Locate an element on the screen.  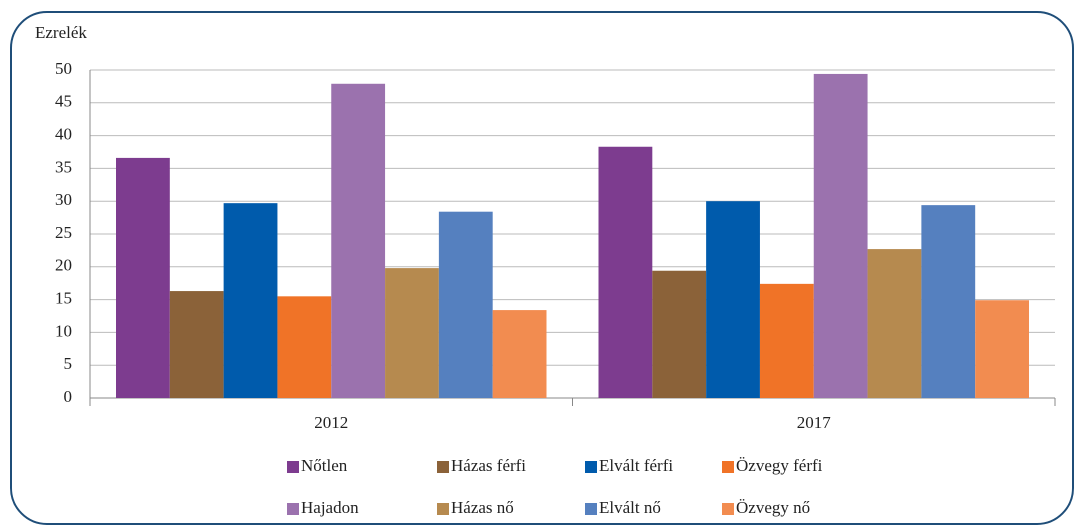
y-tick-label: 20 is located at coordinates (63, 265).